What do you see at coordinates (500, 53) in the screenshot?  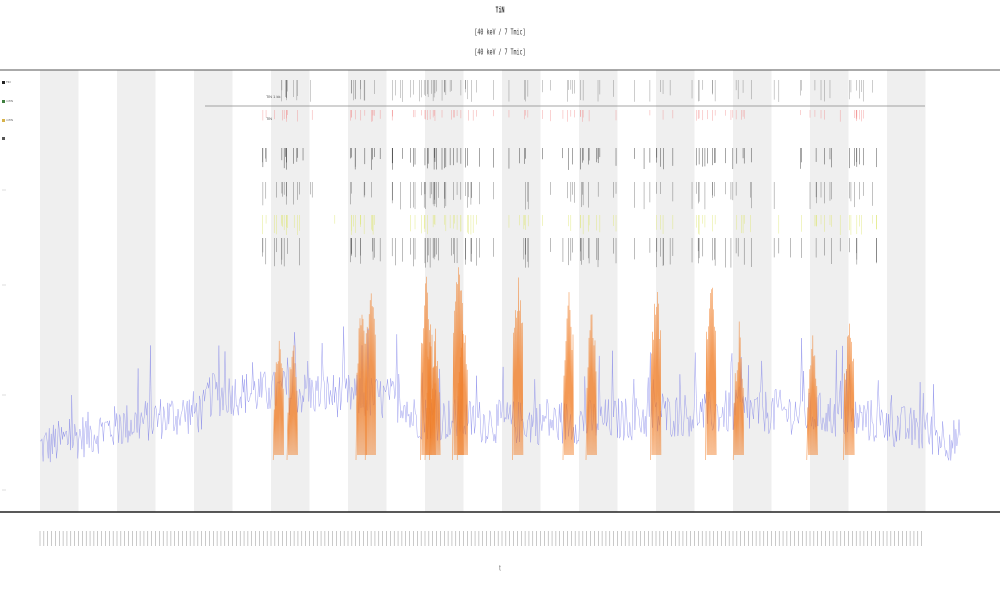 I see `chart-subtitle-2: [40 keV / 7 Tmic]` at bounding box center [500, 53].